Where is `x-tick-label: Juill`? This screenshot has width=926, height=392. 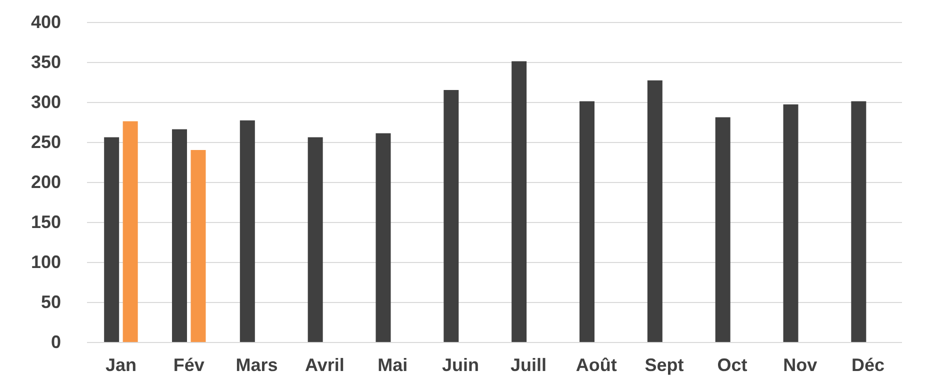
x-tick-label: Juill is located at coordinates (528, 365).